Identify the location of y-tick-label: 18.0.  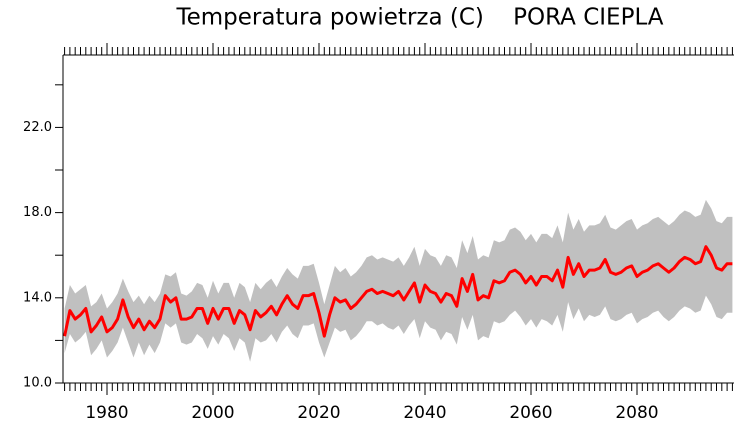
(37, 212).